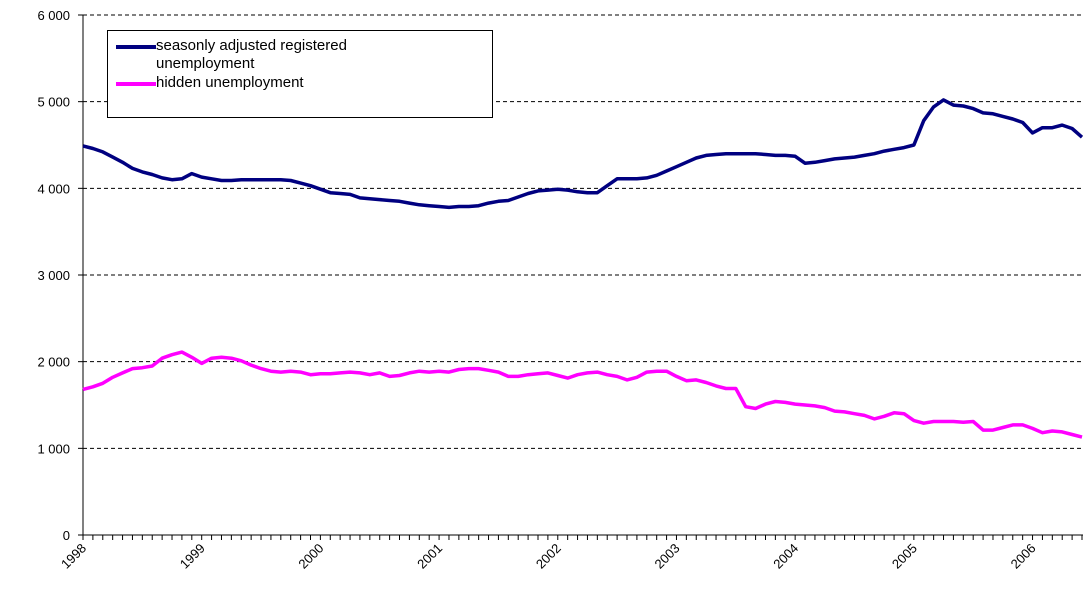 This screenshot has height=596, width=1083. I want to click on x-tick-label: 1998, so click(73, 556).